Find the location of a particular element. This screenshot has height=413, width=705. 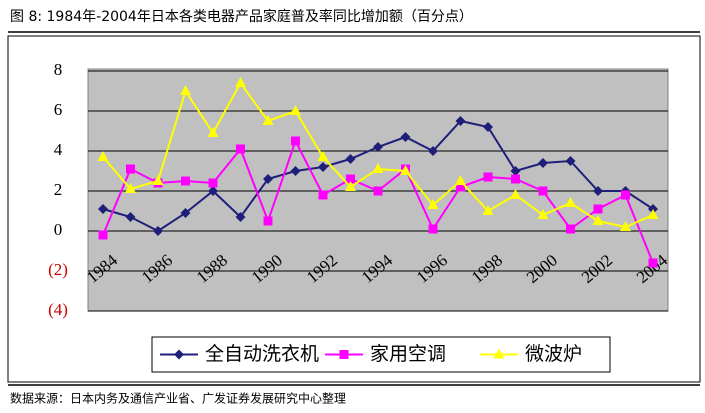

y-tick-label: 4 is located at coordinates (58, 149).